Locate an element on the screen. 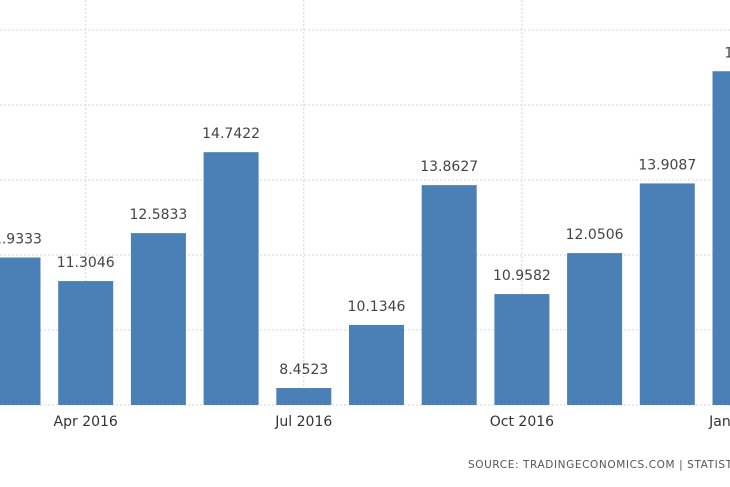 The height and width of the screenshot is (487, 730). value-label: 10.9582 is located at coordinates (522, 276).